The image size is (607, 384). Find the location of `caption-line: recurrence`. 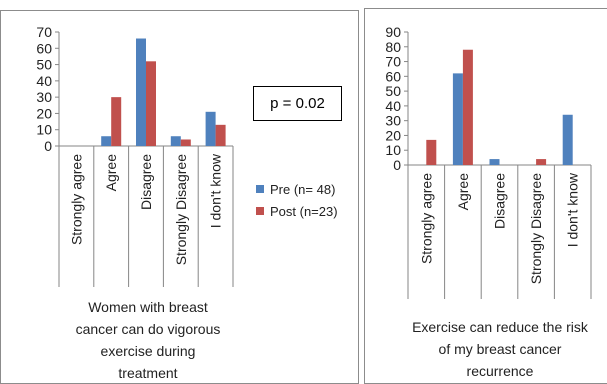

caption-line: recurrence is located at coordinates (500, 371).